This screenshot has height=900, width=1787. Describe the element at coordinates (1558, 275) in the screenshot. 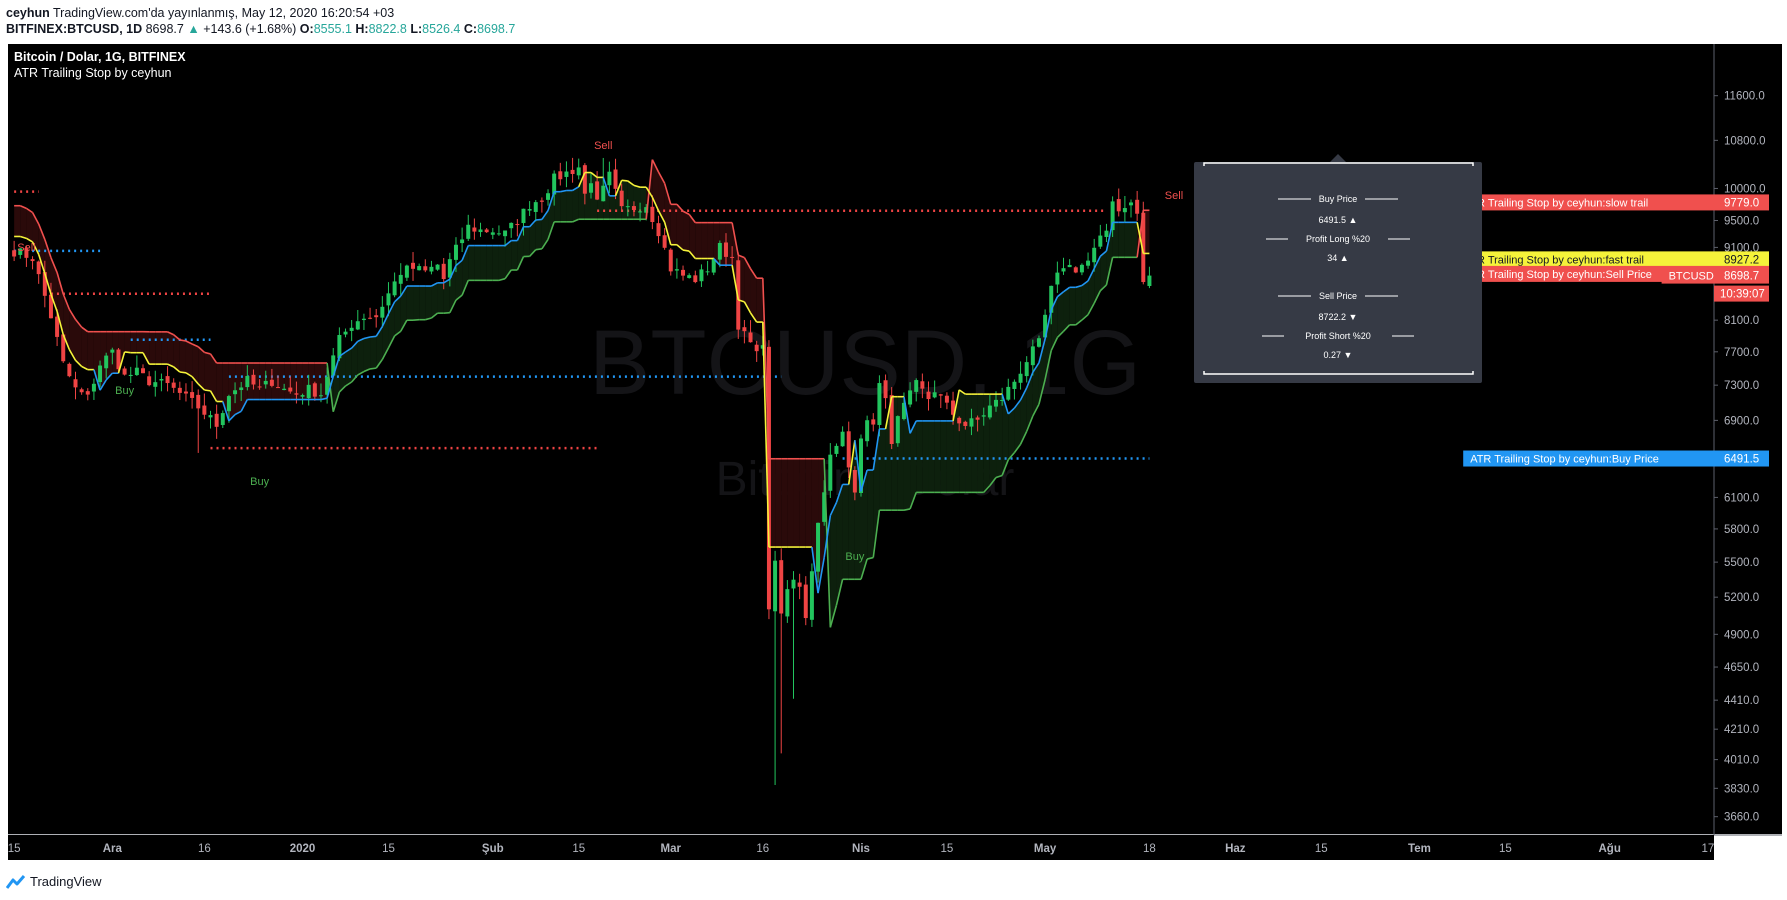

I see `price-tag-label: ATR Trailing Stop by ceyhun:Sell Price` at that location.